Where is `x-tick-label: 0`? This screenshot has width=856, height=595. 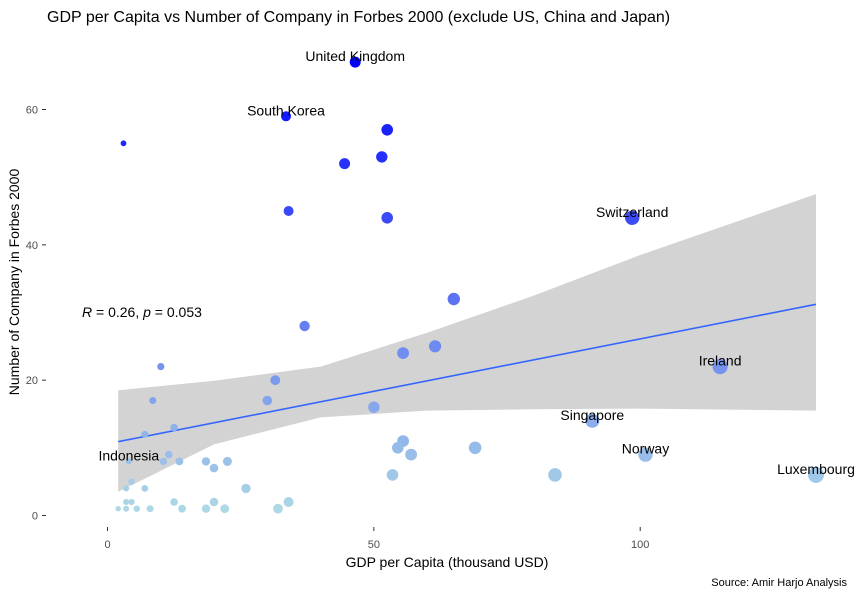
x-tick-label: 0 is located at coordinates (107, 545).